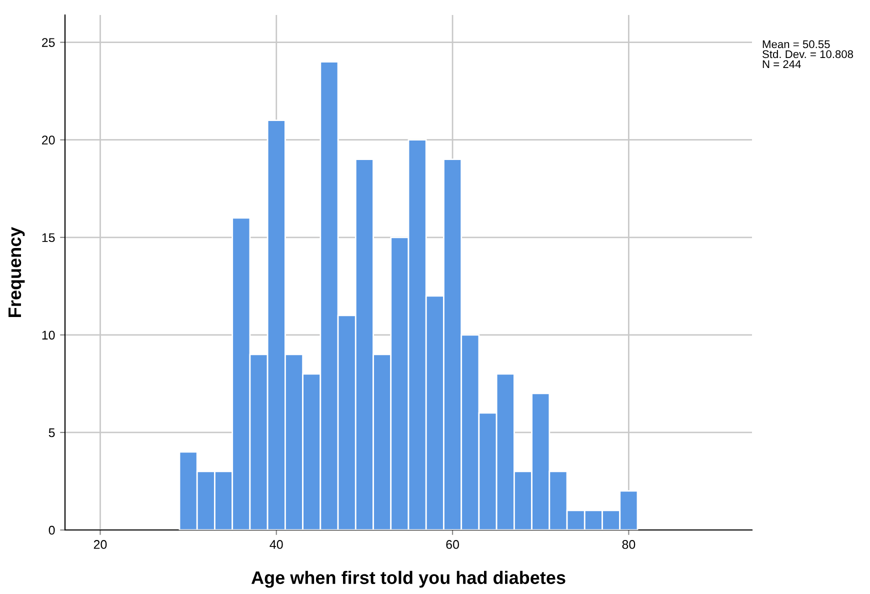  Describe the element at coordinates (48, 42) in the screenshot. I see `y-tick-label: 25` at that location.